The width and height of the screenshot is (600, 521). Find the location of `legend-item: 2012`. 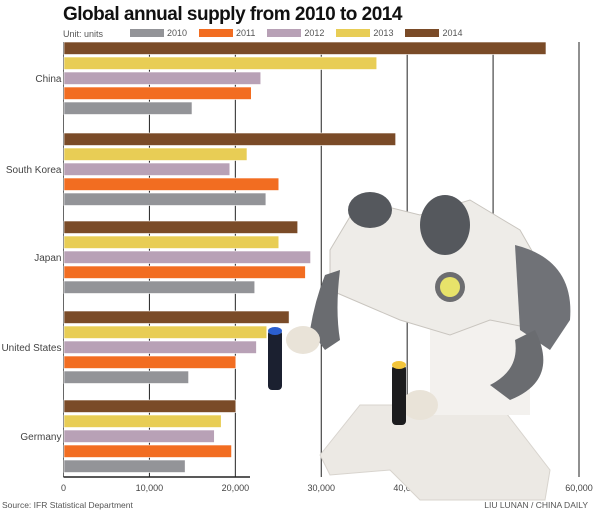

legend-item: 2012 is located at coordinates (295, 33).